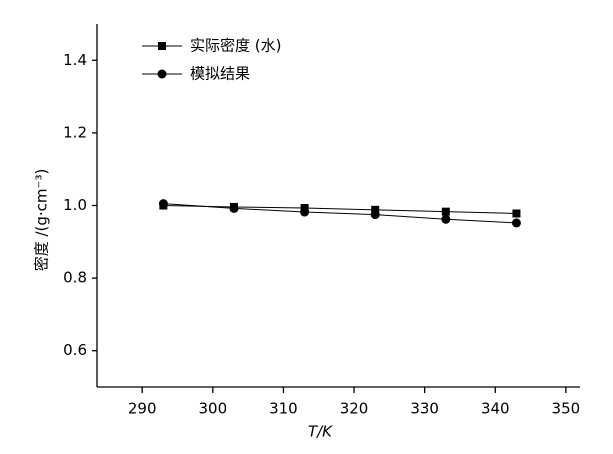 This screenshot has height=454, width=613. I want to click on x-tick-label: 350, so click(566, 409).